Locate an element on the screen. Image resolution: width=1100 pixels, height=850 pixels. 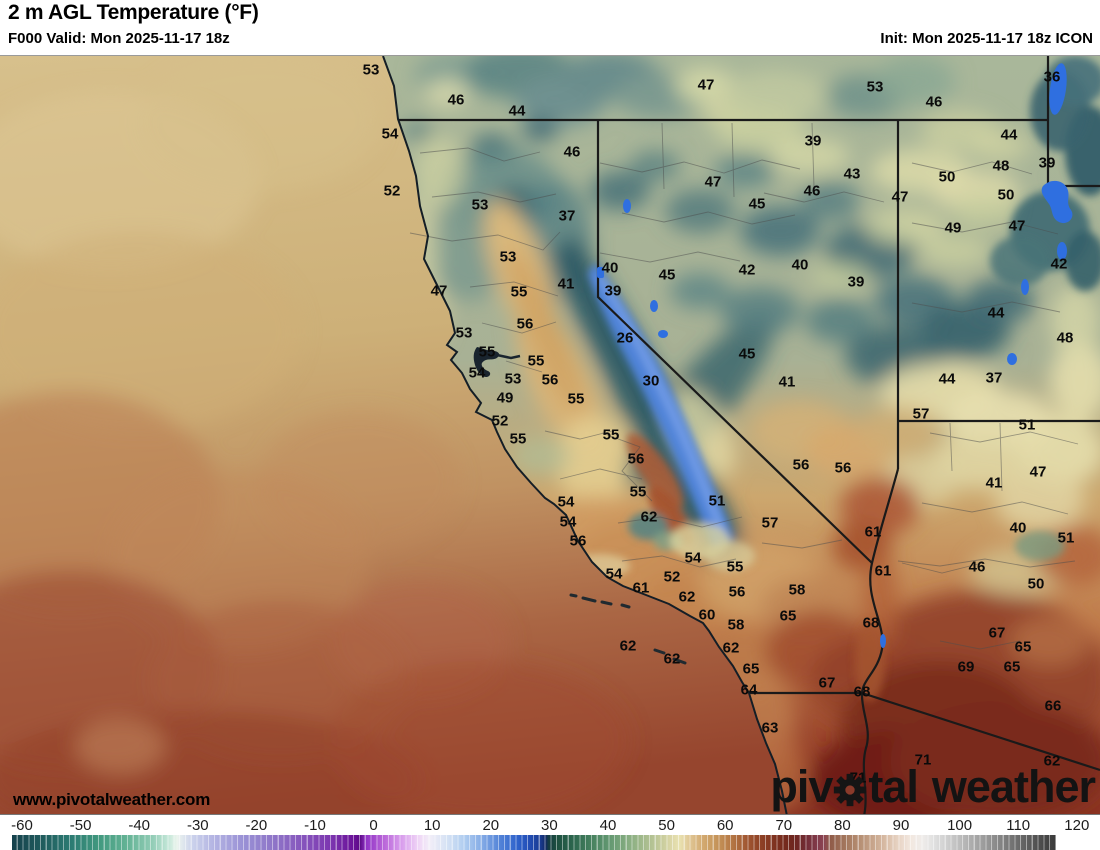
colorbar-tick: -30 is located at coordinates (197, 825).